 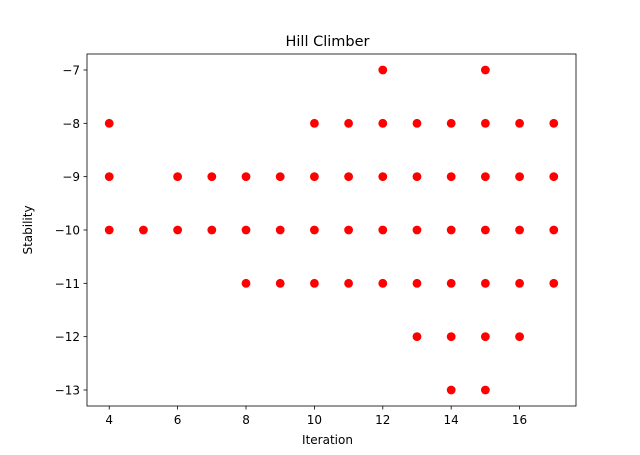 What do you see at coordinates (519, 420) in the screenshot?
I see `x-tick-label: 16` at bounding box center [519, 420].